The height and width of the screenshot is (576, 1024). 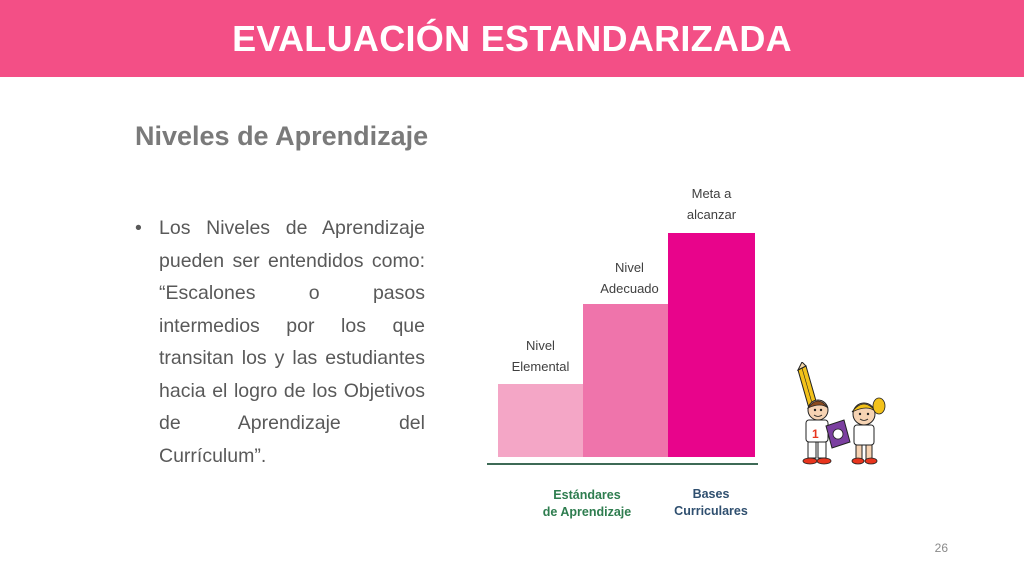 What do you see at coordinates (587, 495) in the screenshot?
I see `axis-label-line1: Estándares` at bounding box center [587, 495].